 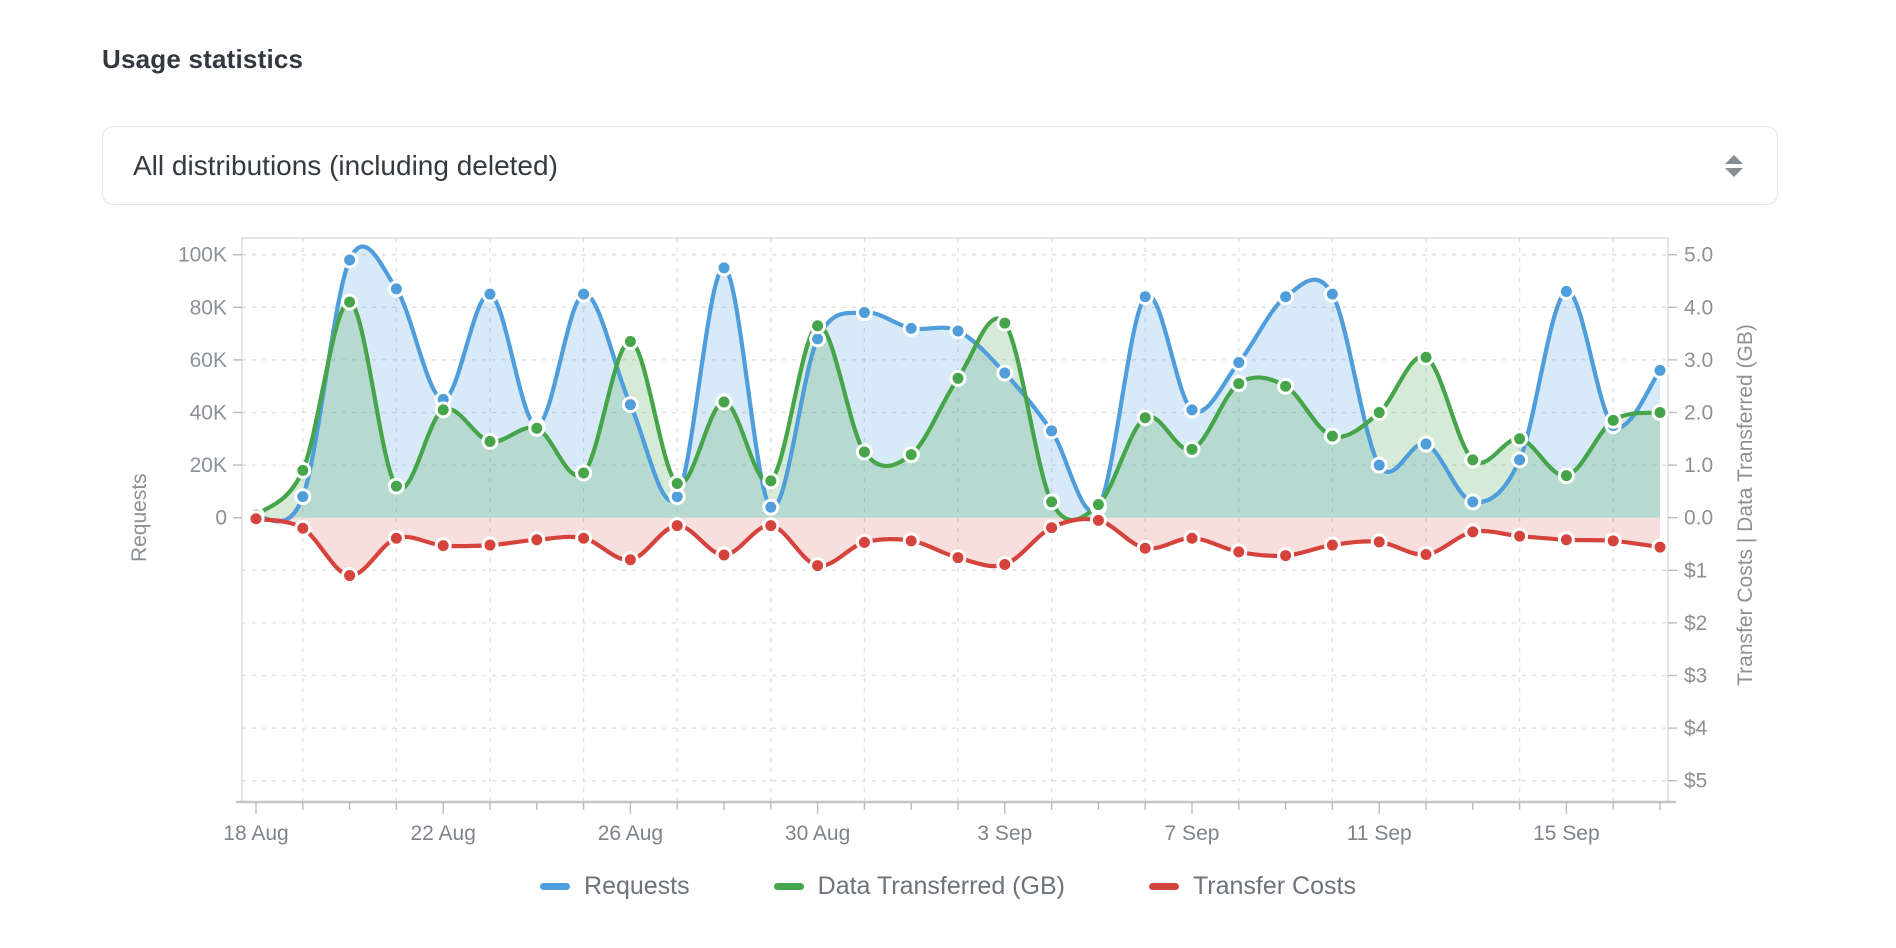 I want to click on svg-text: 30 Aug, so click(x=817, y=833).